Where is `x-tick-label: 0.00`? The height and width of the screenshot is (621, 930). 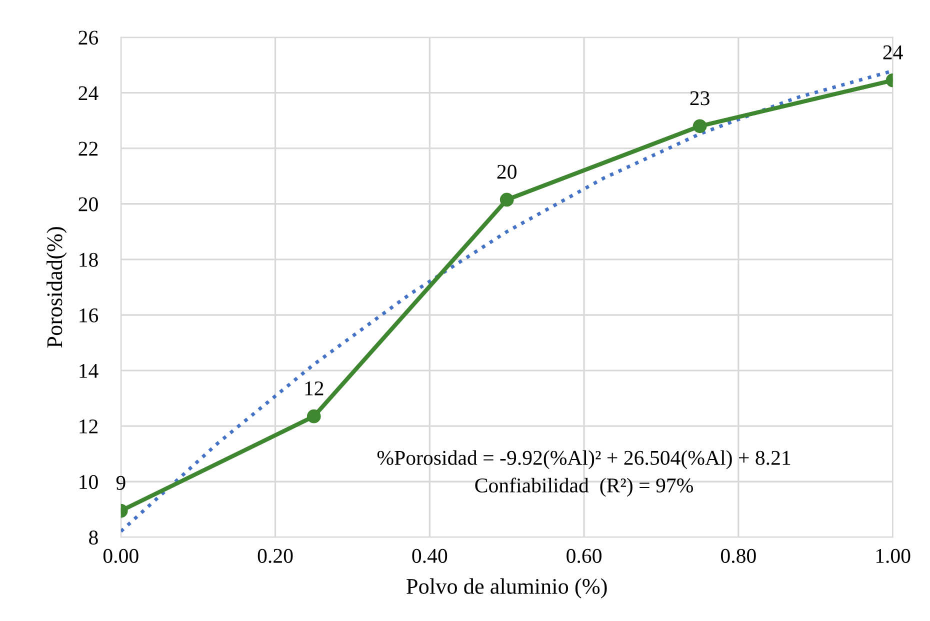
x-tick-label: 0.00 is located at coordinates (120, 556).